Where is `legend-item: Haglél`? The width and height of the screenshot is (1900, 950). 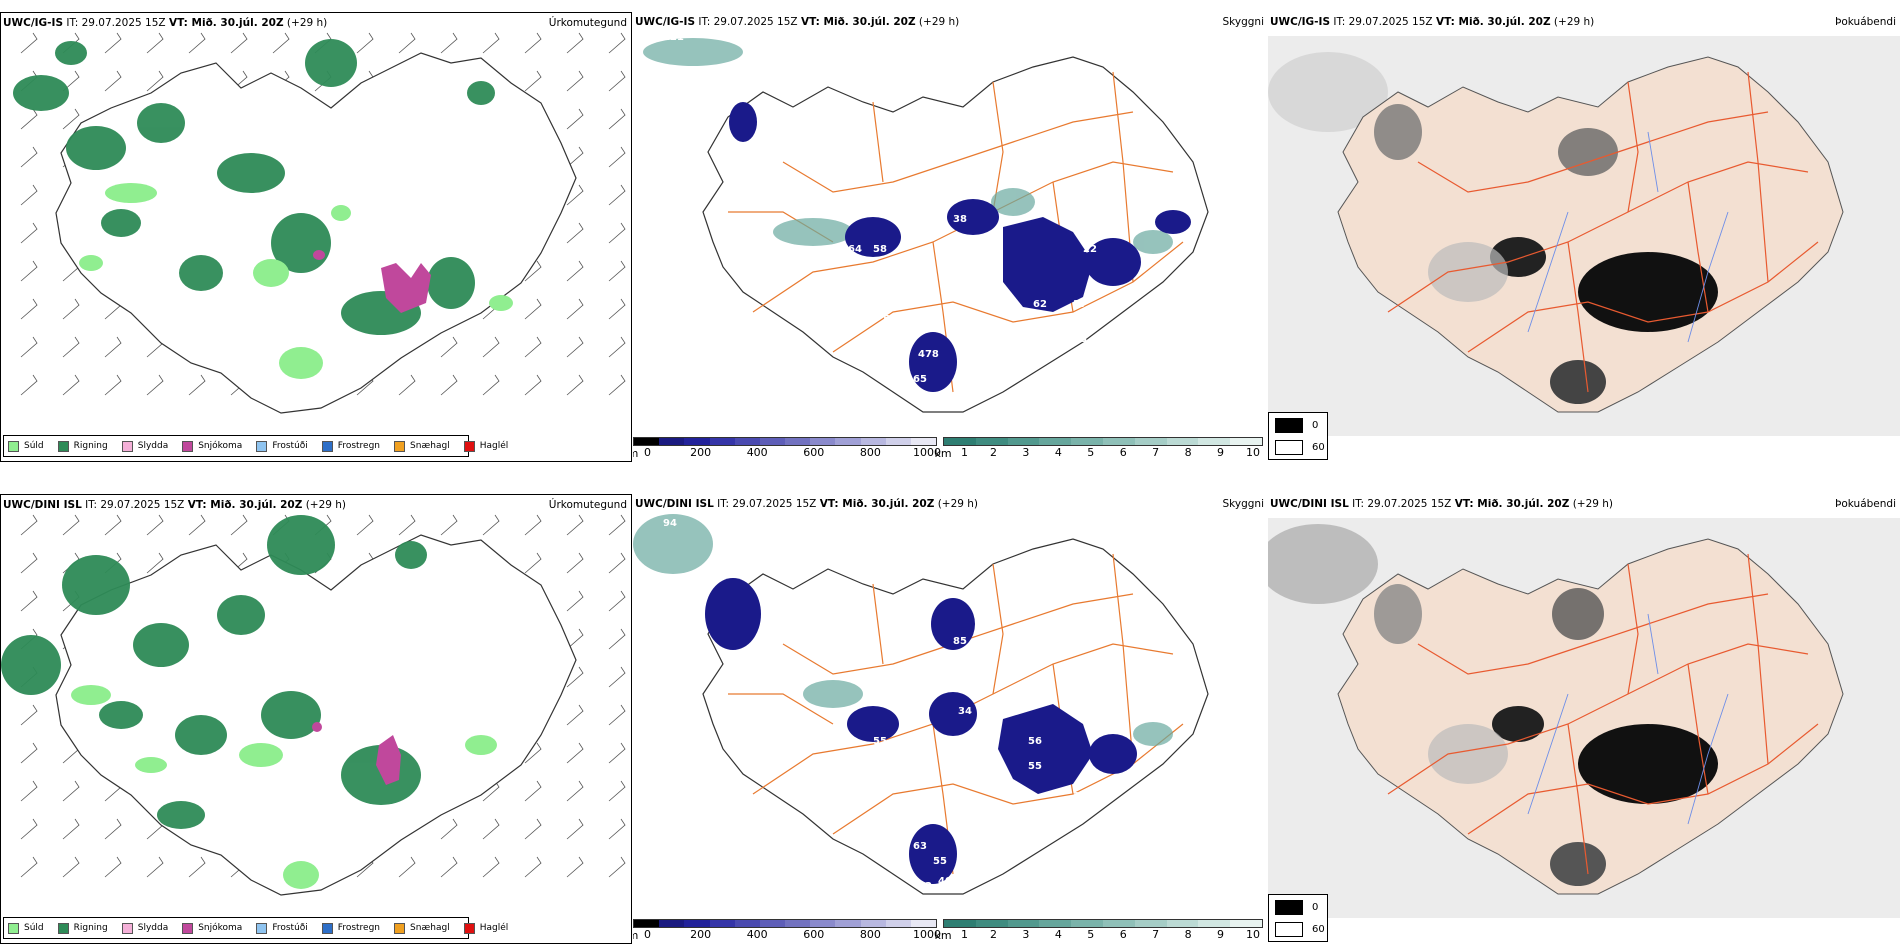
legend-item: Haglél is located at coordinates (485, 928).